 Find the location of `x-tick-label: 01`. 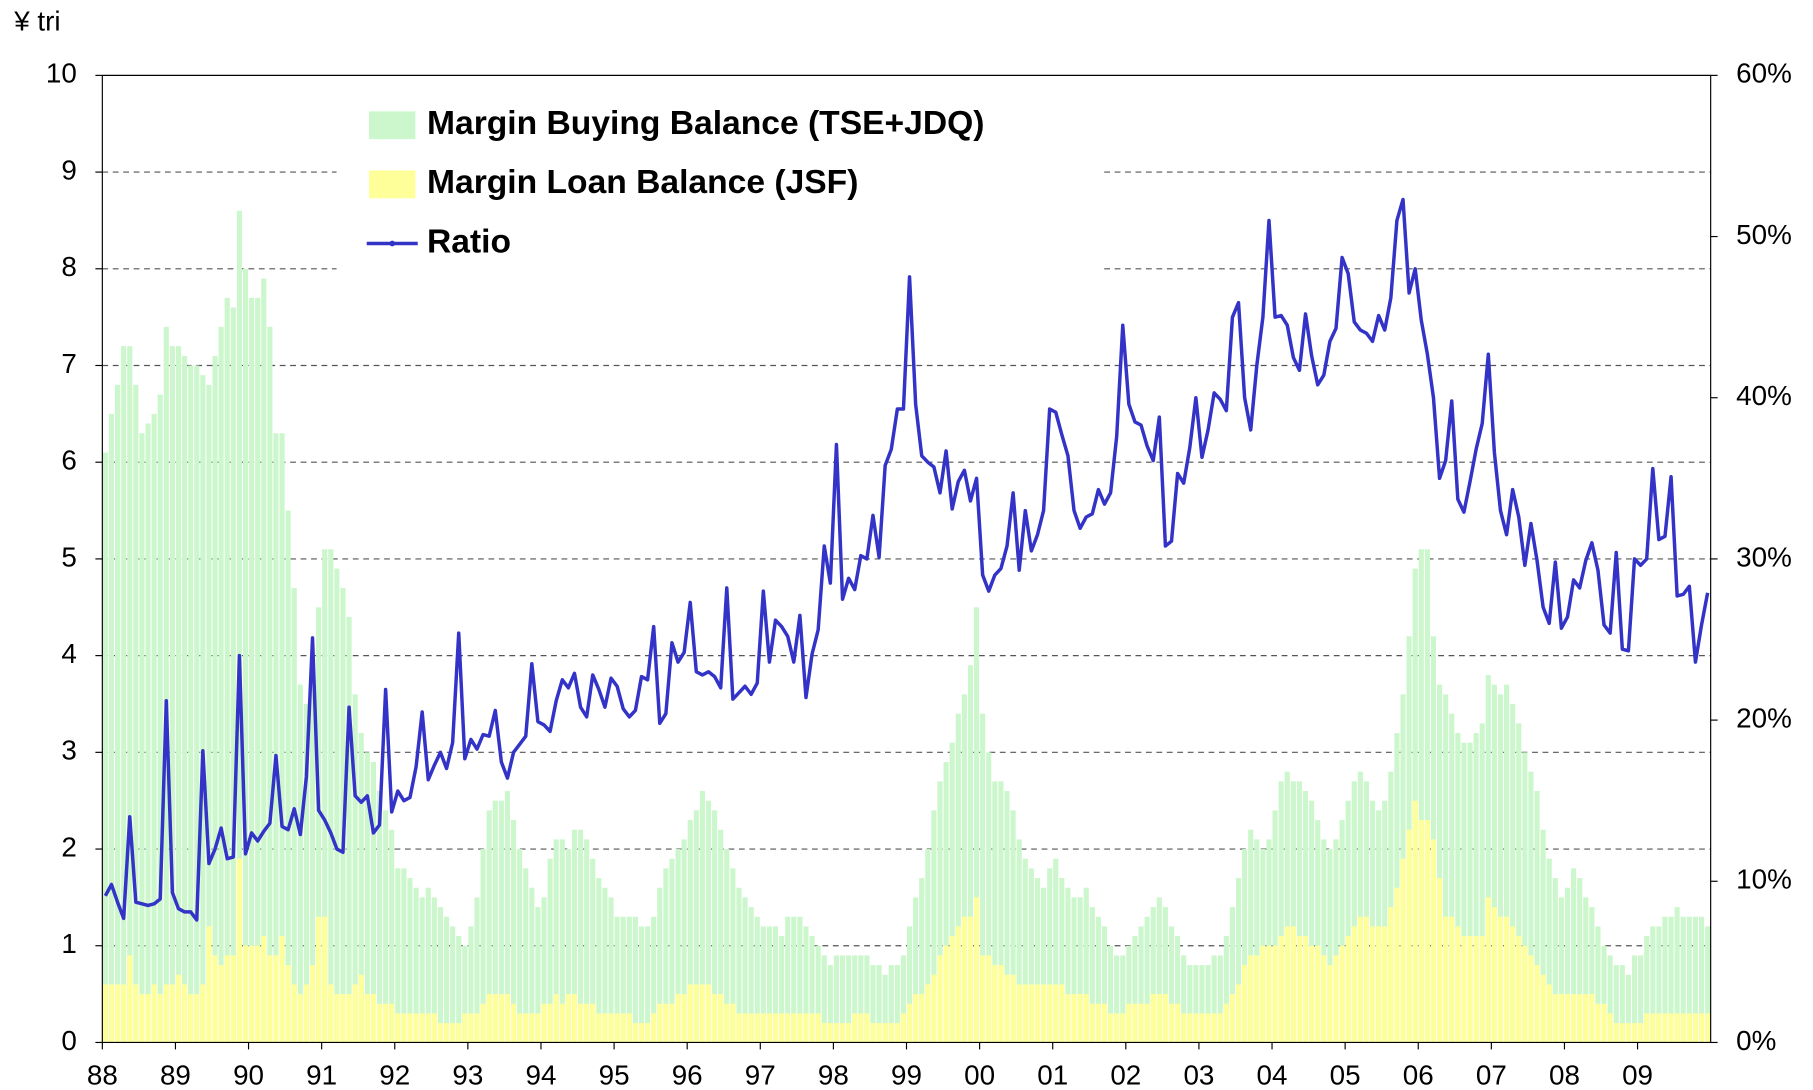

x-tick-label: 01 is located at coordinates (1052, 1075).